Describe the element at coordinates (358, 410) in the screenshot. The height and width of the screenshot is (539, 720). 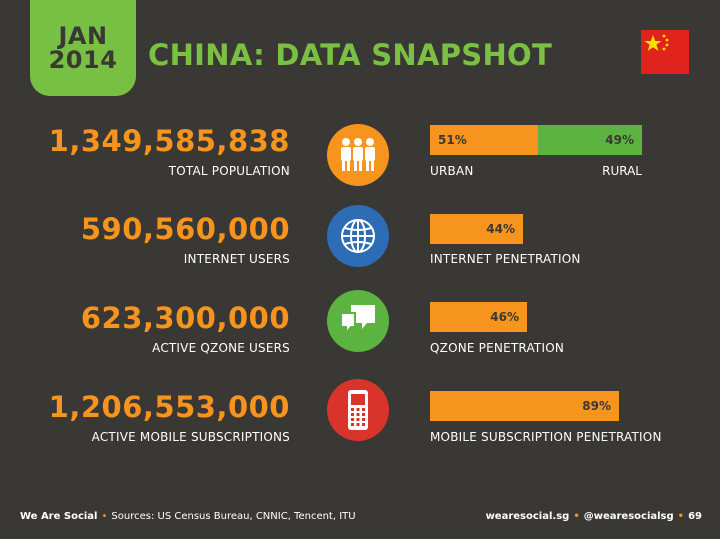
I see `mobile-phone-icon` at that location.